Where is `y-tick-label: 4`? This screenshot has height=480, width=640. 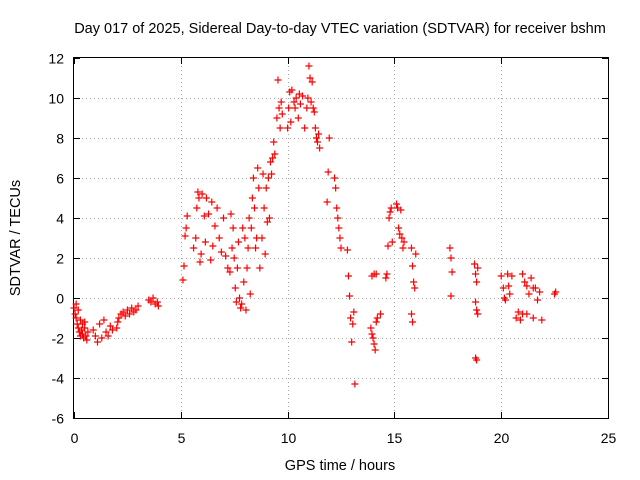
y-tick-label: 4 is located at coordinates (60, 219).